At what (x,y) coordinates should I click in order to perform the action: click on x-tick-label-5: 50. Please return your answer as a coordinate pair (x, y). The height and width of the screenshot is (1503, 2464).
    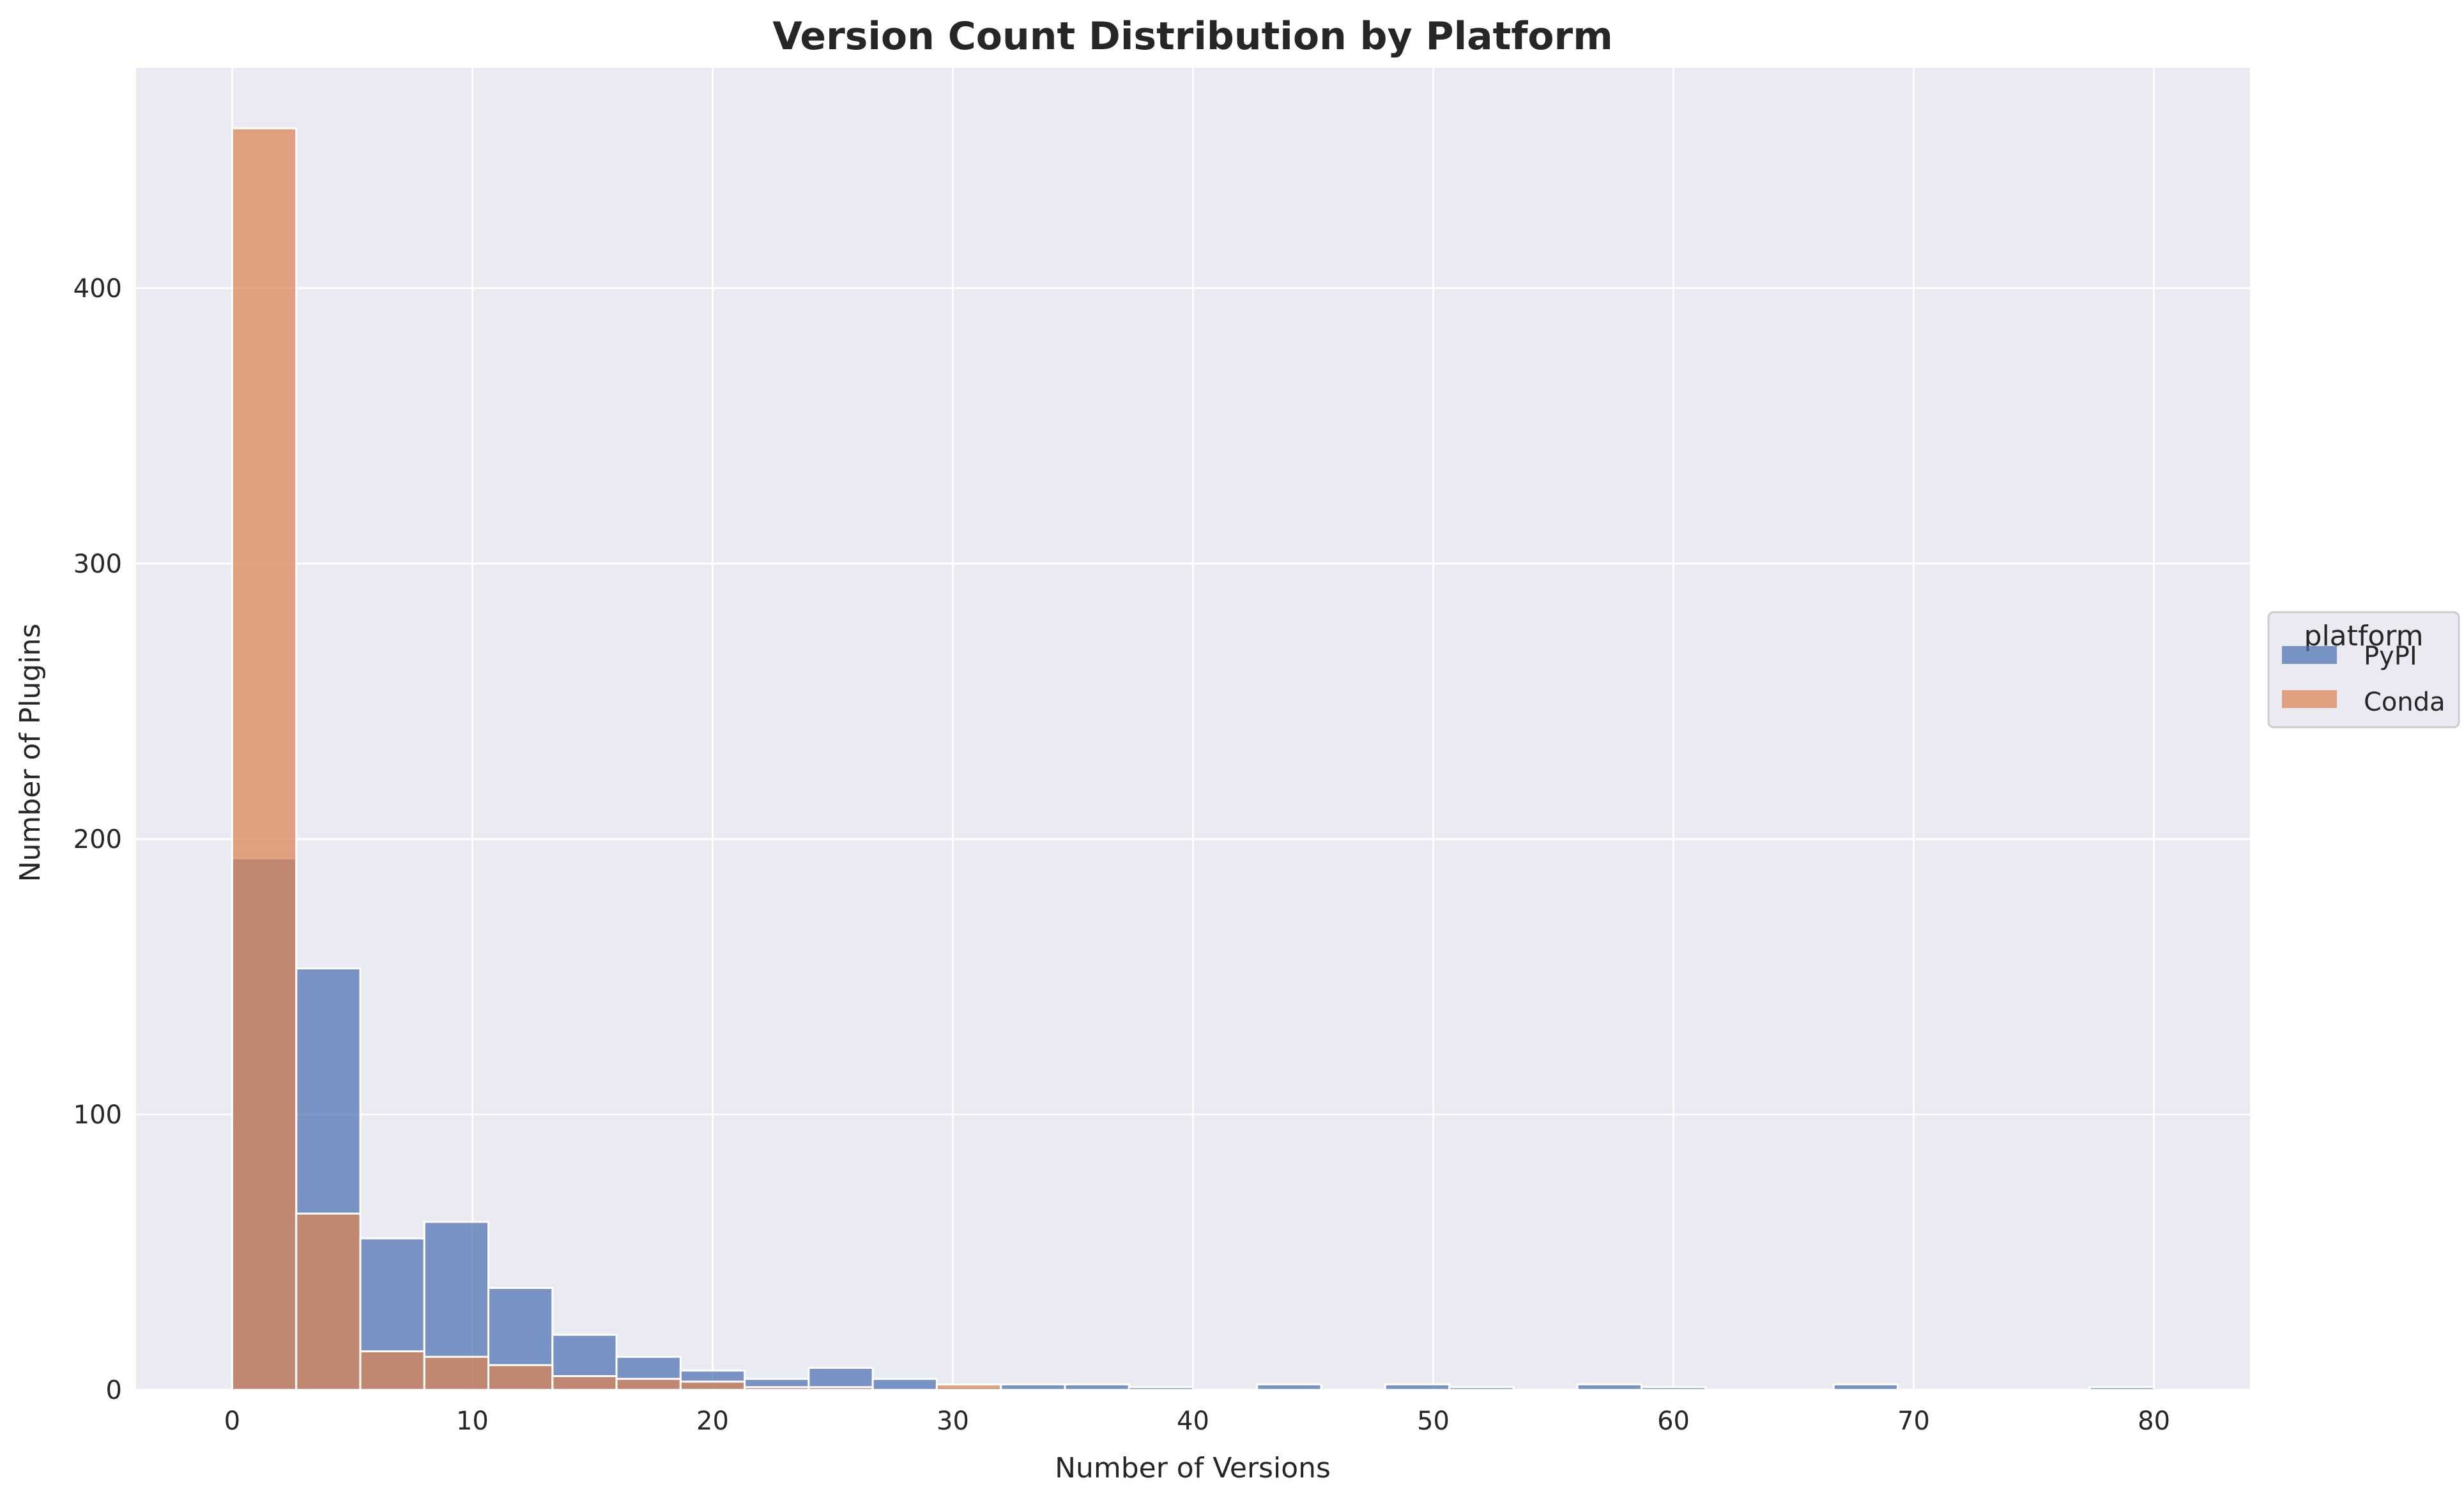
    Looking at the image, I should click on (1434, 1422).